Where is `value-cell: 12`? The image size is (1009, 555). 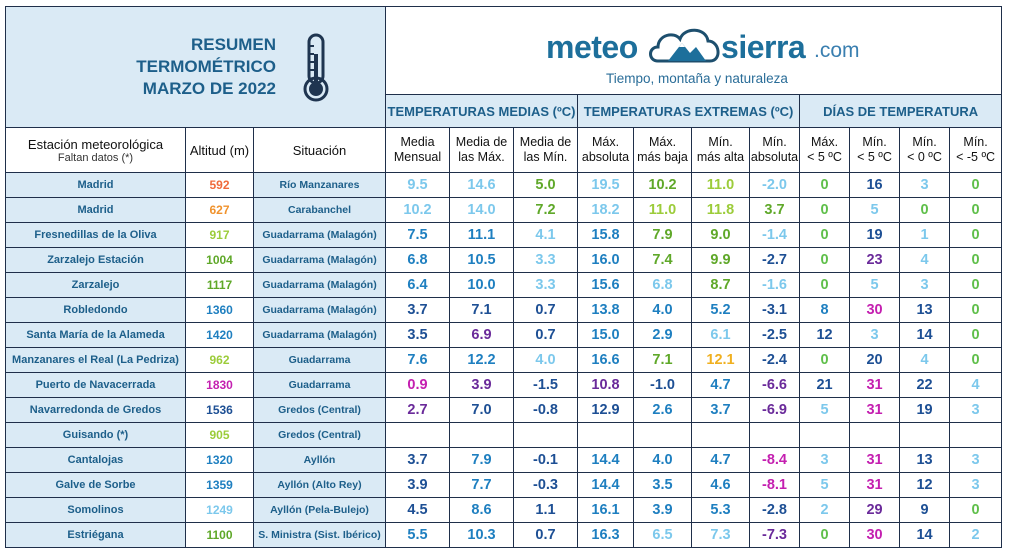 value-cell: 12 is located at coordinates (825, 335).